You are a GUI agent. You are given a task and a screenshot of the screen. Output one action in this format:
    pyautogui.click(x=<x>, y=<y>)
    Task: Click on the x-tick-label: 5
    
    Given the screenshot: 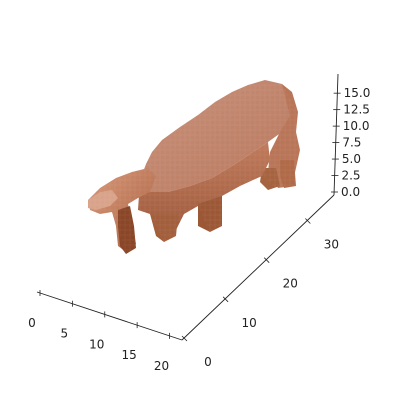 What is the action you would take?
    pyautogui.click(x=65, y=334)
    